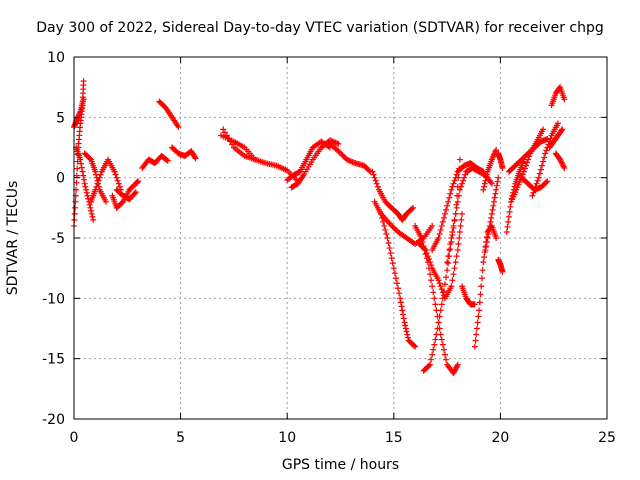 This screenshot has height=480, width=640. I want to click on x-tick-label: 10, so click(287, 438).